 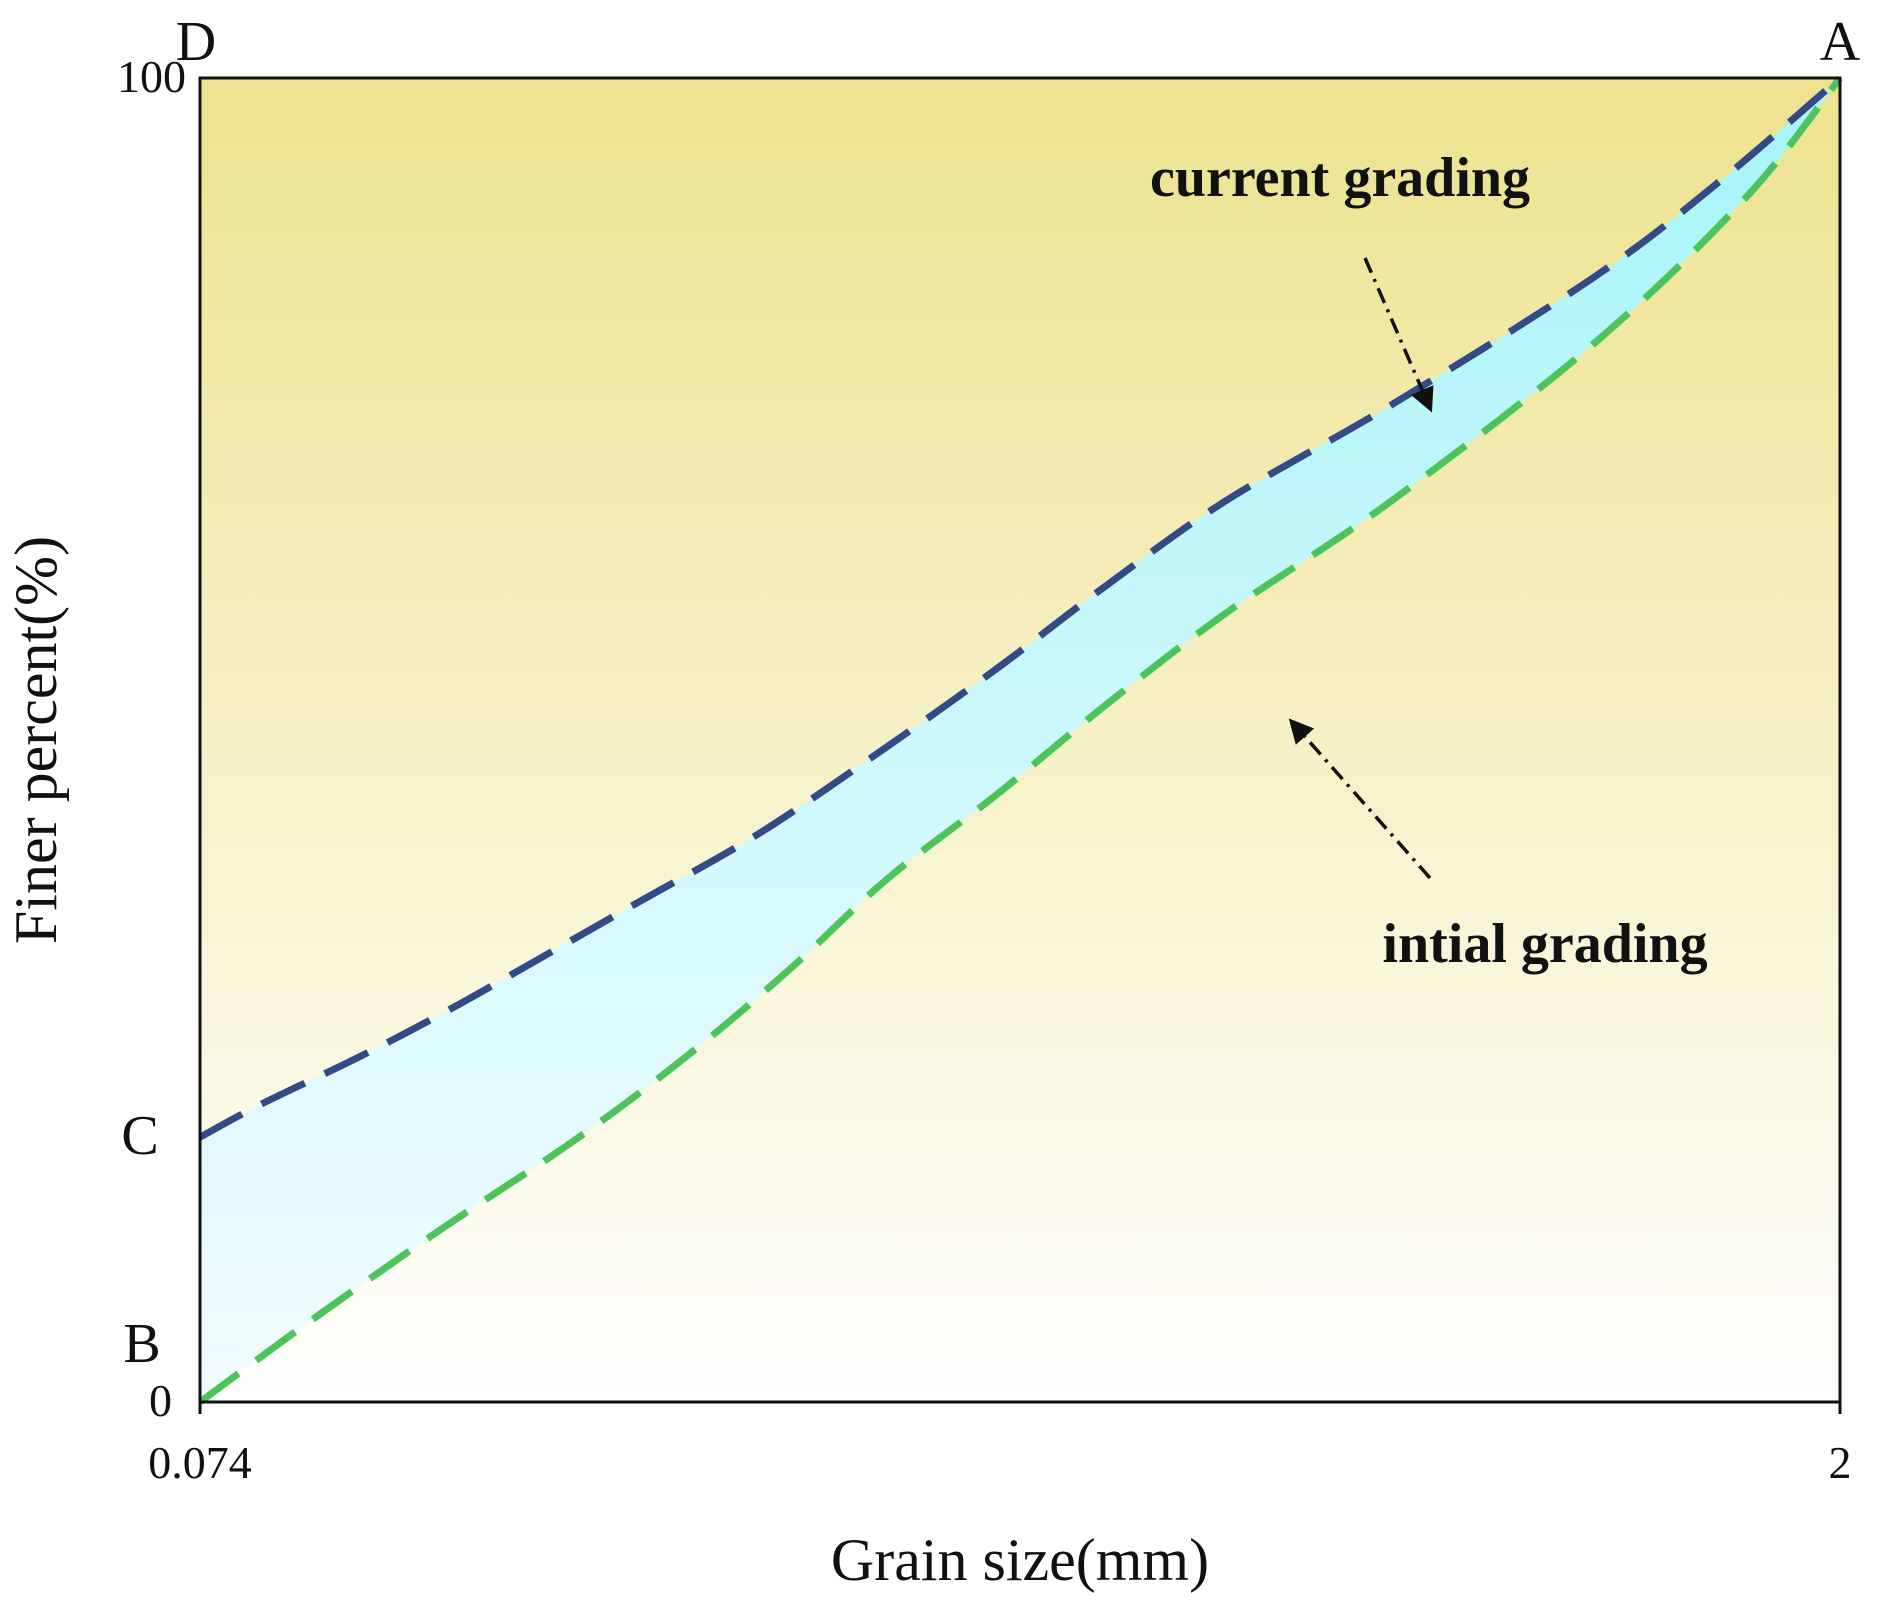 I want to click on current-grading-label: current grading, so click(x=1340, y=178).